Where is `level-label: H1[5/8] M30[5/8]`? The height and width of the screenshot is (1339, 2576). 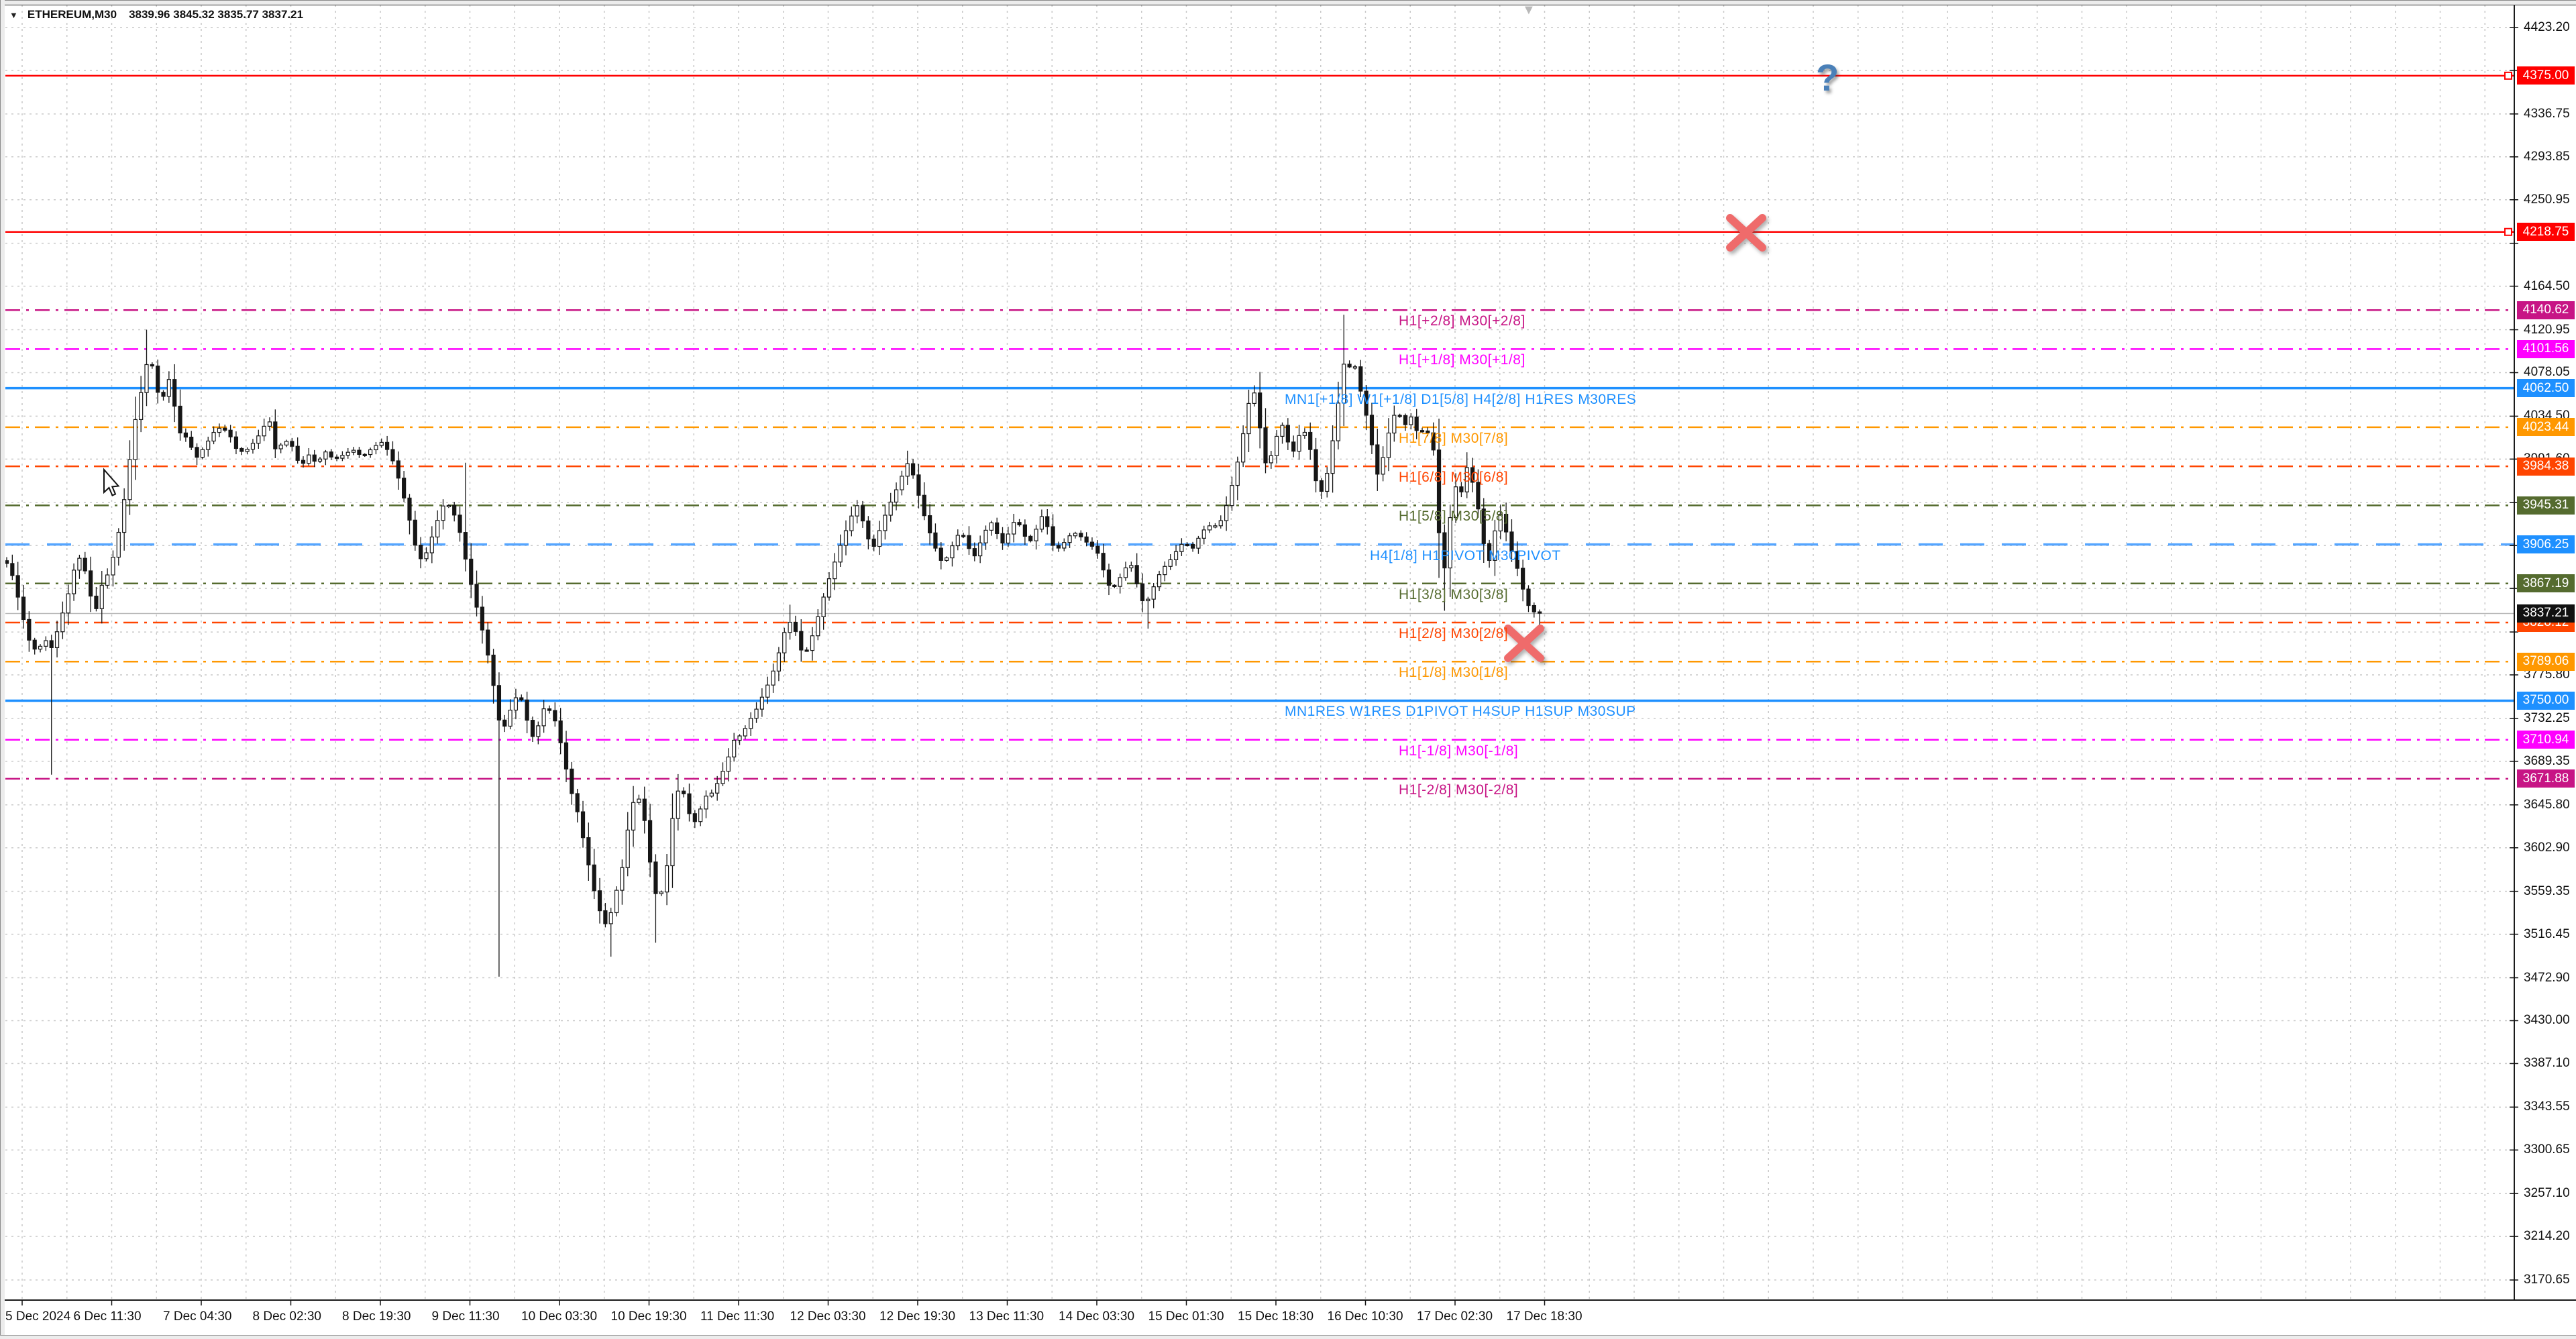
level-label: H1[5/8] M30[5/8] is located at coordinates (1454, 516).